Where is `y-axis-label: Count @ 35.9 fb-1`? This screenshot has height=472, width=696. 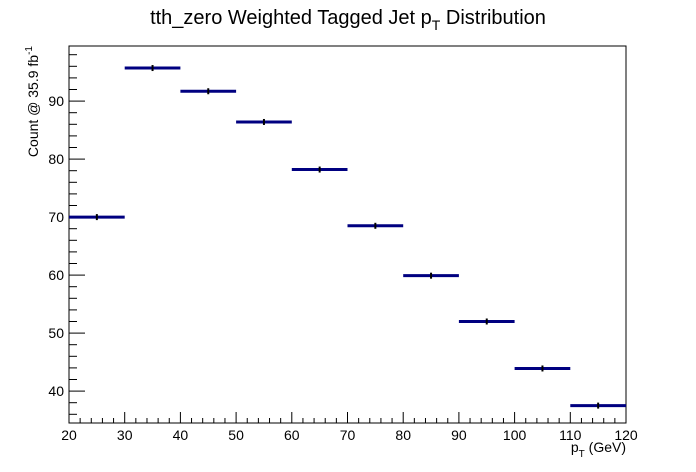 y-axis-label: Count @ 35.9 fb-1 is located at coordinates (32, 102).